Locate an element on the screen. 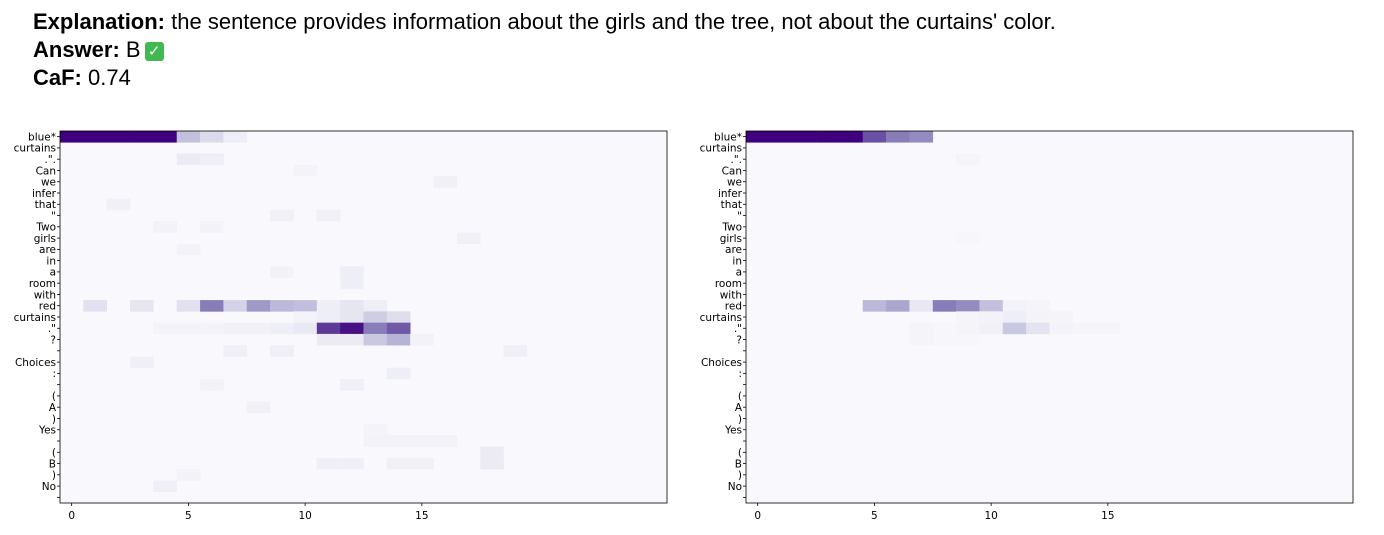  y-tick-label: Choices is located at coordinates (35, 363).